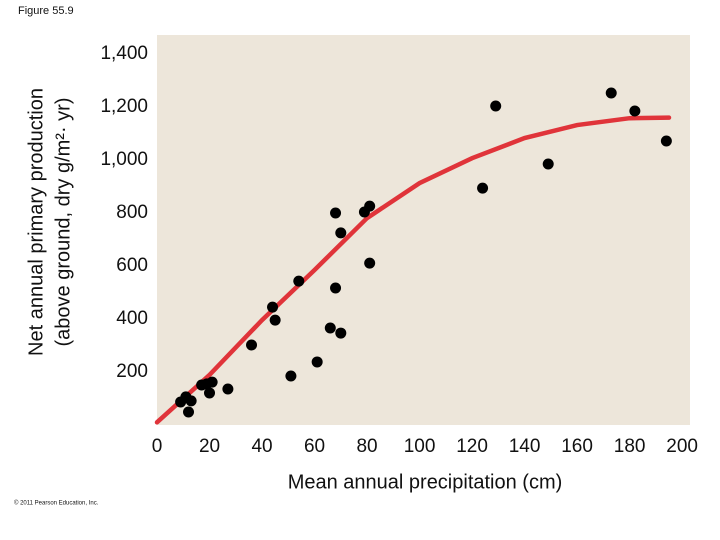  What do you see at coordinates (577, 446) in the screenshot?
I see `x-tick-label: 160` at bounding box center [577, 446].